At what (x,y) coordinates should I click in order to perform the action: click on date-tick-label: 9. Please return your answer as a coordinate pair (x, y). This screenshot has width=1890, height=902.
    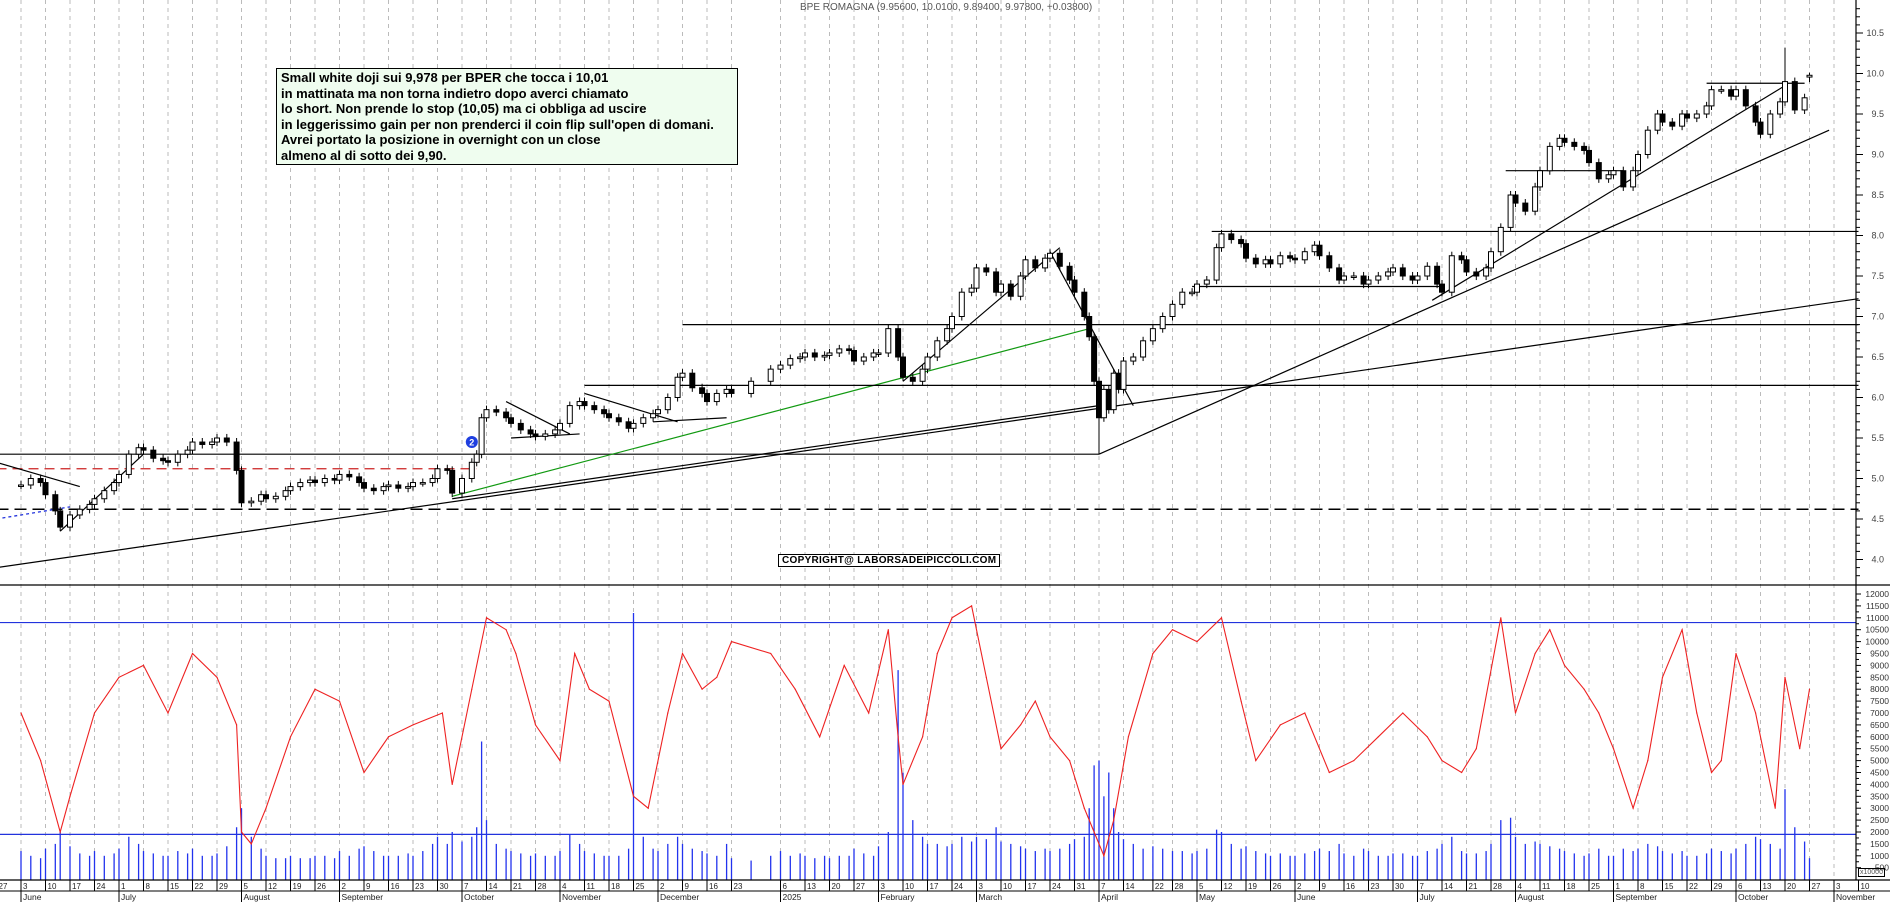
    Looking at the image, I should click on (687, 886).